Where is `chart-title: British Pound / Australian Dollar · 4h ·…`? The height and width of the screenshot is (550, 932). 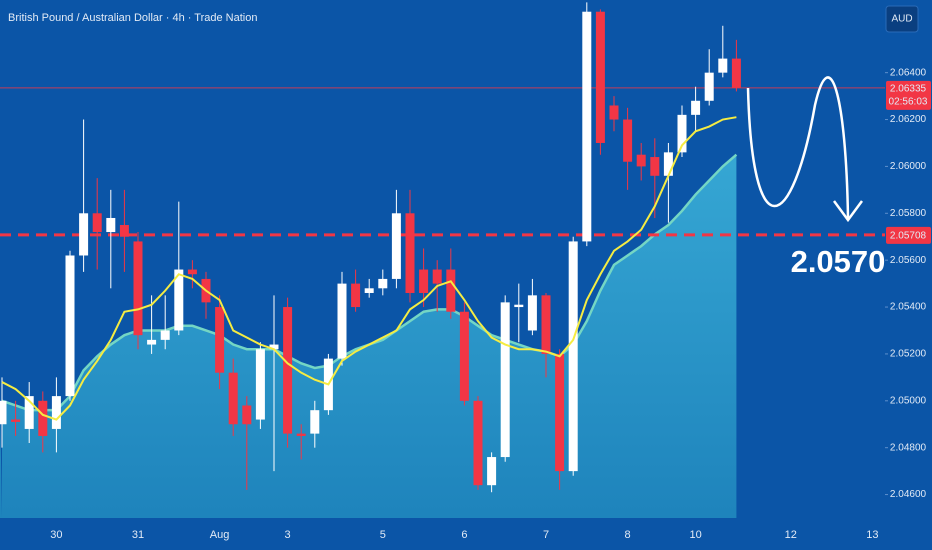 chart-title: British Pound / Australian Dollar · 4h ·… is located at coordinates (132, 18).